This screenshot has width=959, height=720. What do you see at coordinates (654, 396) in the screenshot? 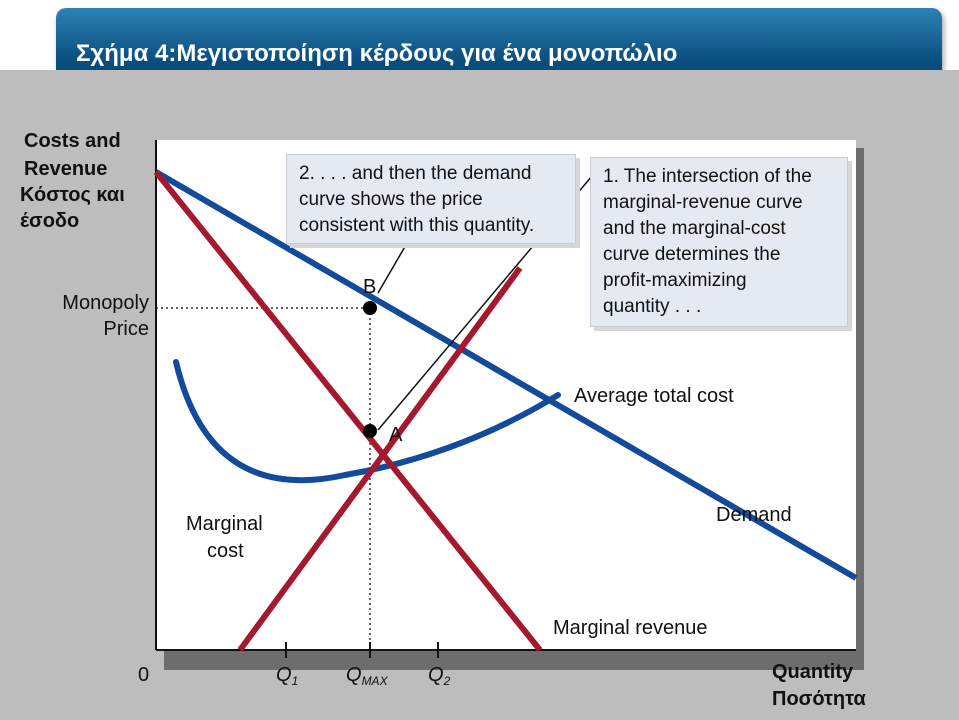
I see `average-total-cost-label: Average total cost` at bounding box center [654, 396].